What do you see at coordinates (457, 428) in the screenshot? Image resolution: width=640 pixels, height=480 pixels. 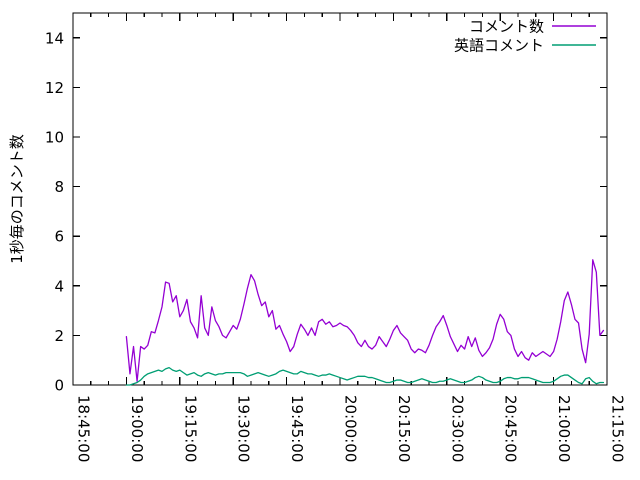 I see `x-tick-label: 20:30:00` at bounding box center [457, 428].